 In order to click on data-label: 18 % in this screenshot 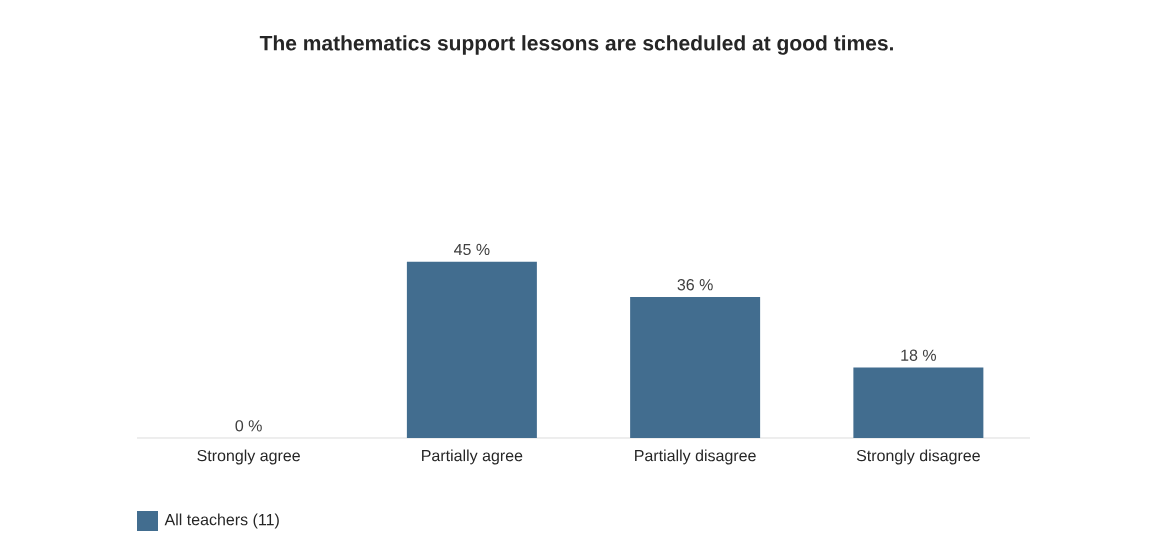, I will do `click(919, 355)`.